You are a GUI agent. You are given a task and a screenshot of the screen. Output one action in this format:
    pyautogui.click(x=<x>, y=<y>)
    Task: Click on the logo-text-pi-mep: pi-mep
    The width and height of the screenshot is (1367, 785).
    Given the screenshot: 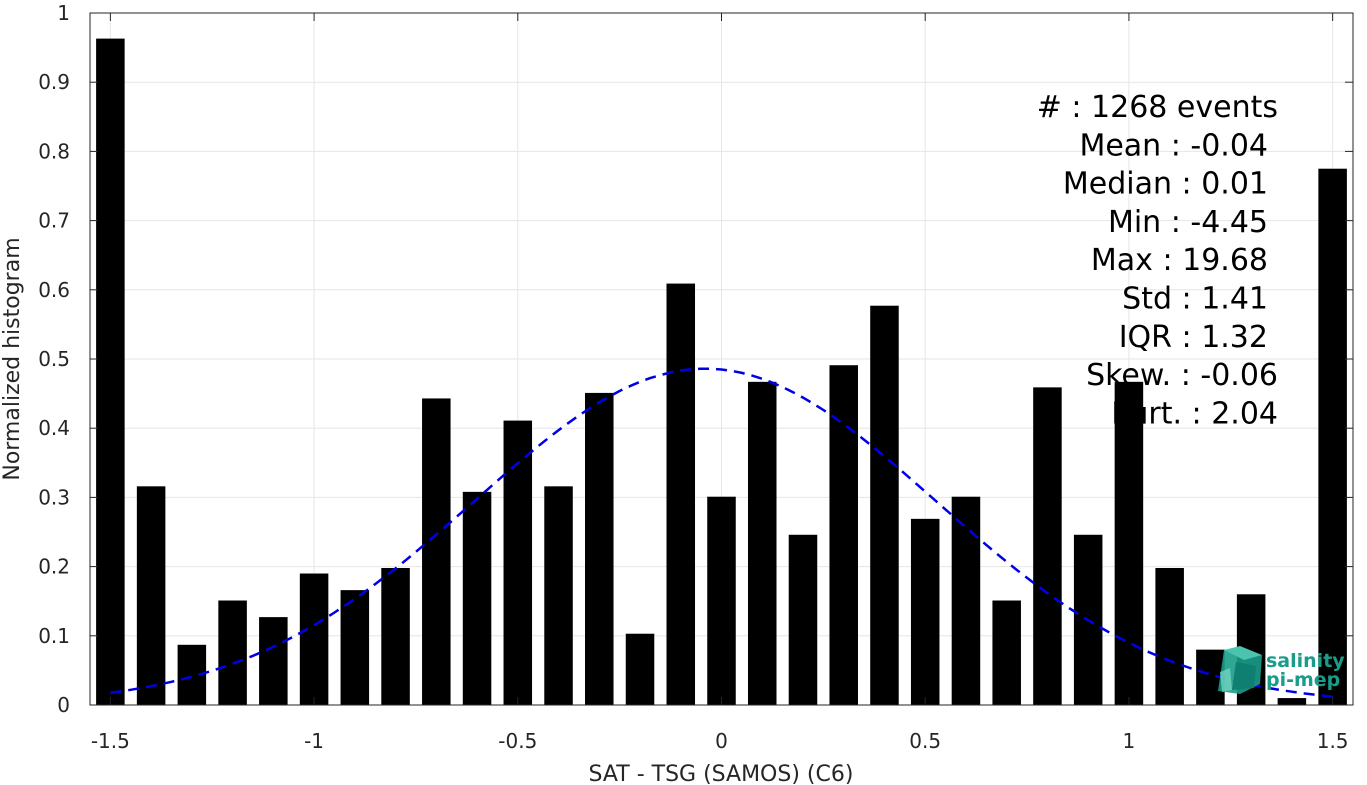 What is the action you would take?
    pyautogui.click(x=1303, y=680)
    